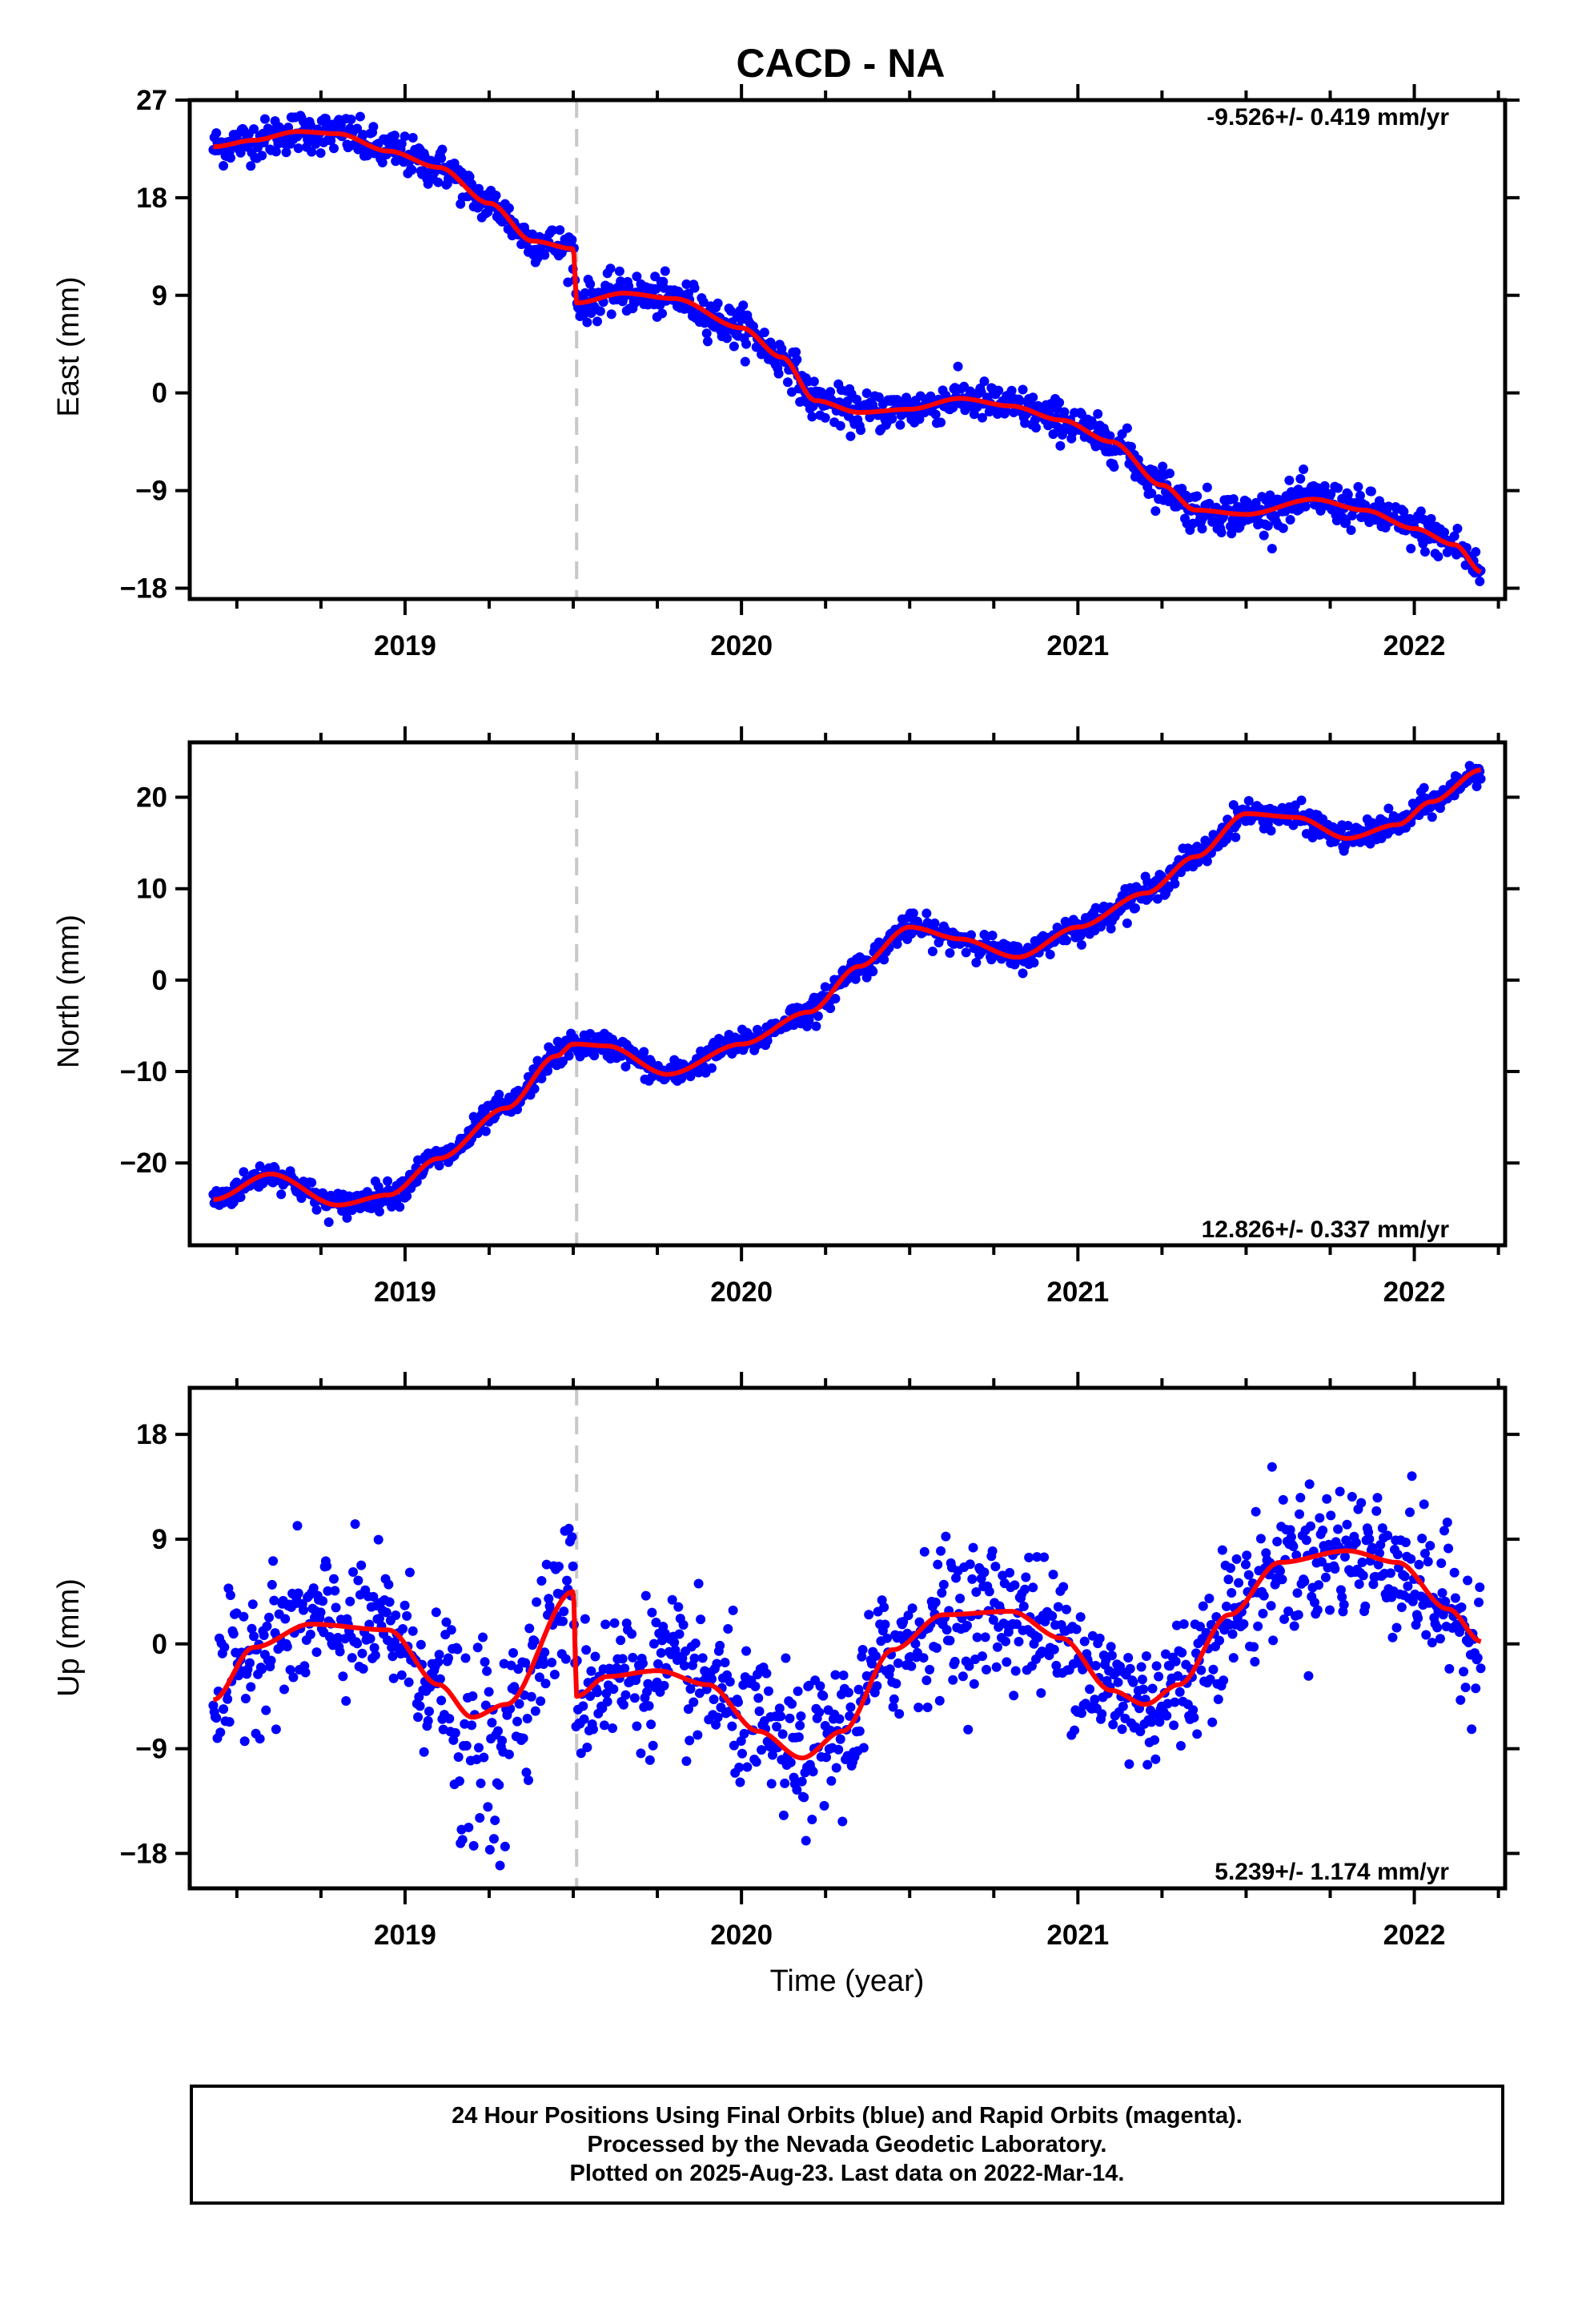  I want to click on x-axis-label: Time (year), so click(847, 1981).